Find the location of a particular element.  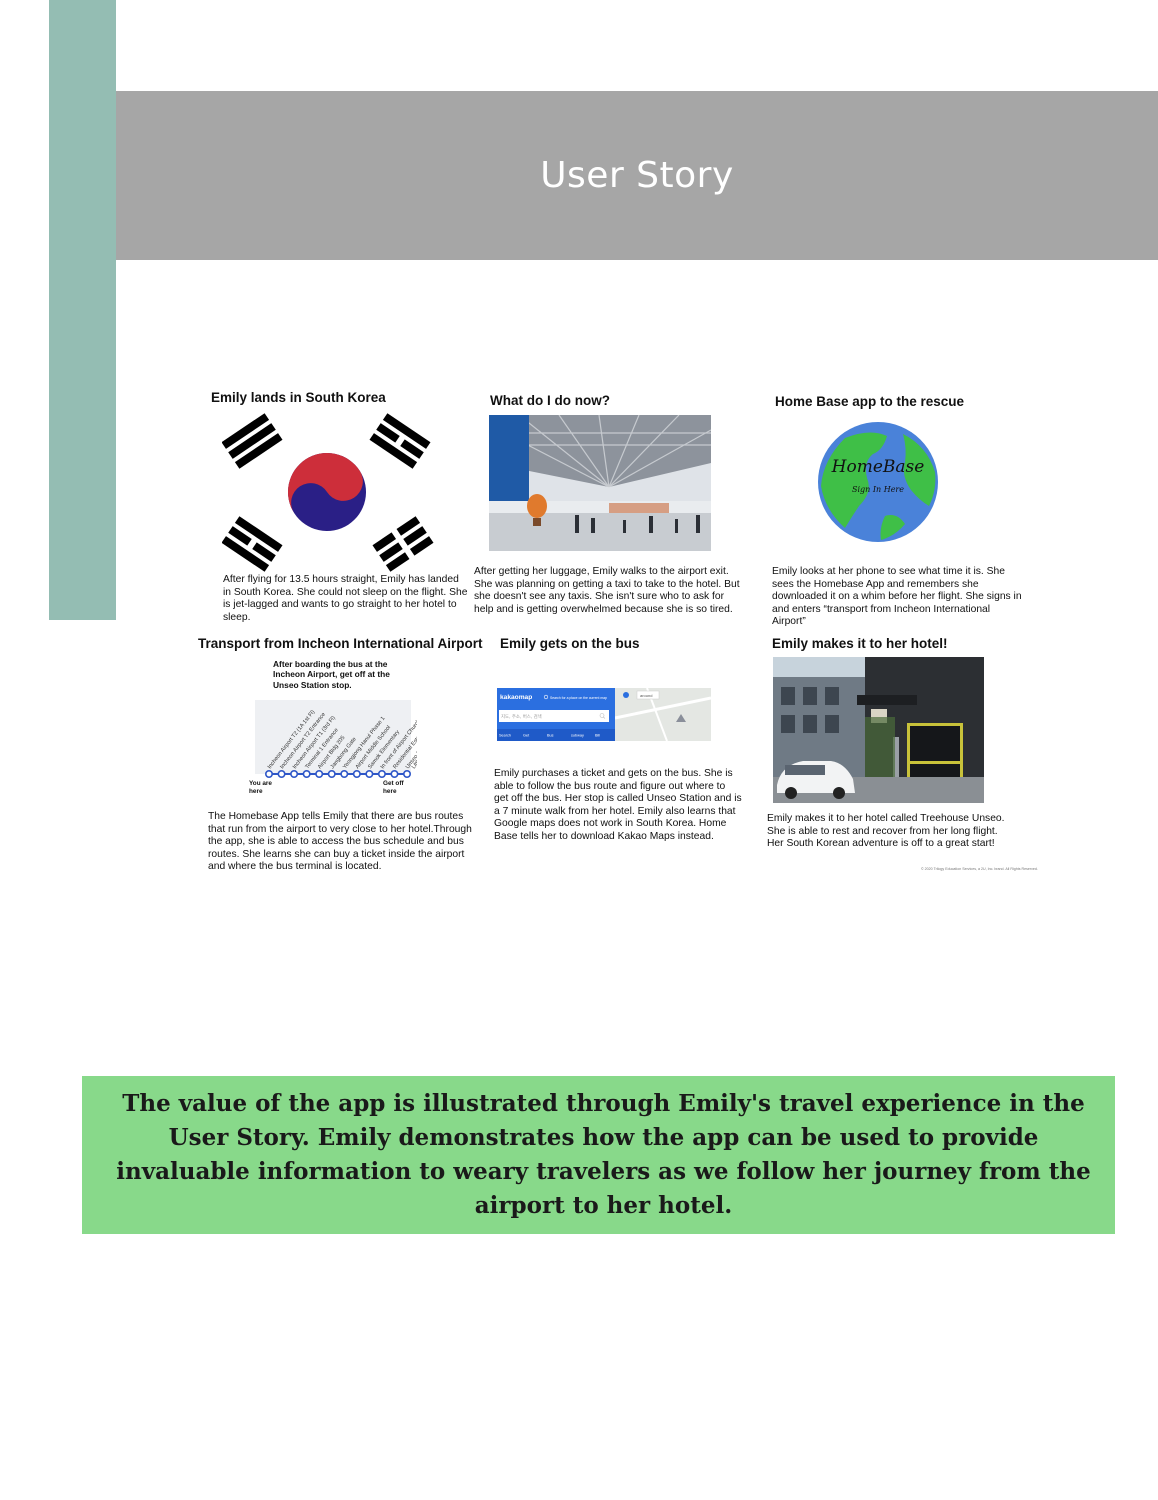

title-band: User Story is located at coordinates (637, 175).